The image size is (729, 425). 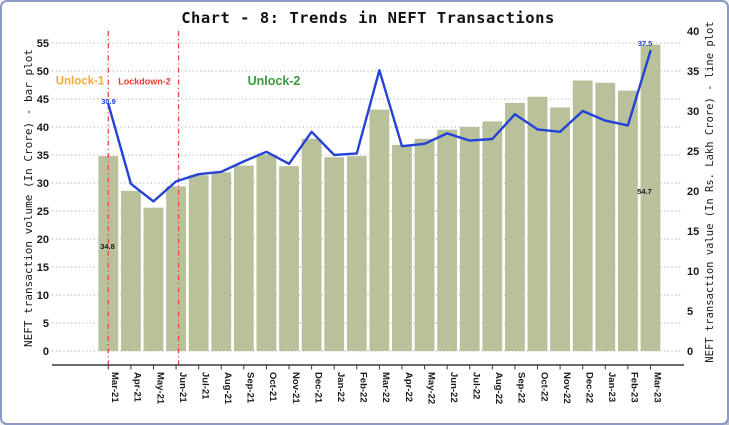 I want to click on left-tick-label: 55, so click(x=43, y=44).